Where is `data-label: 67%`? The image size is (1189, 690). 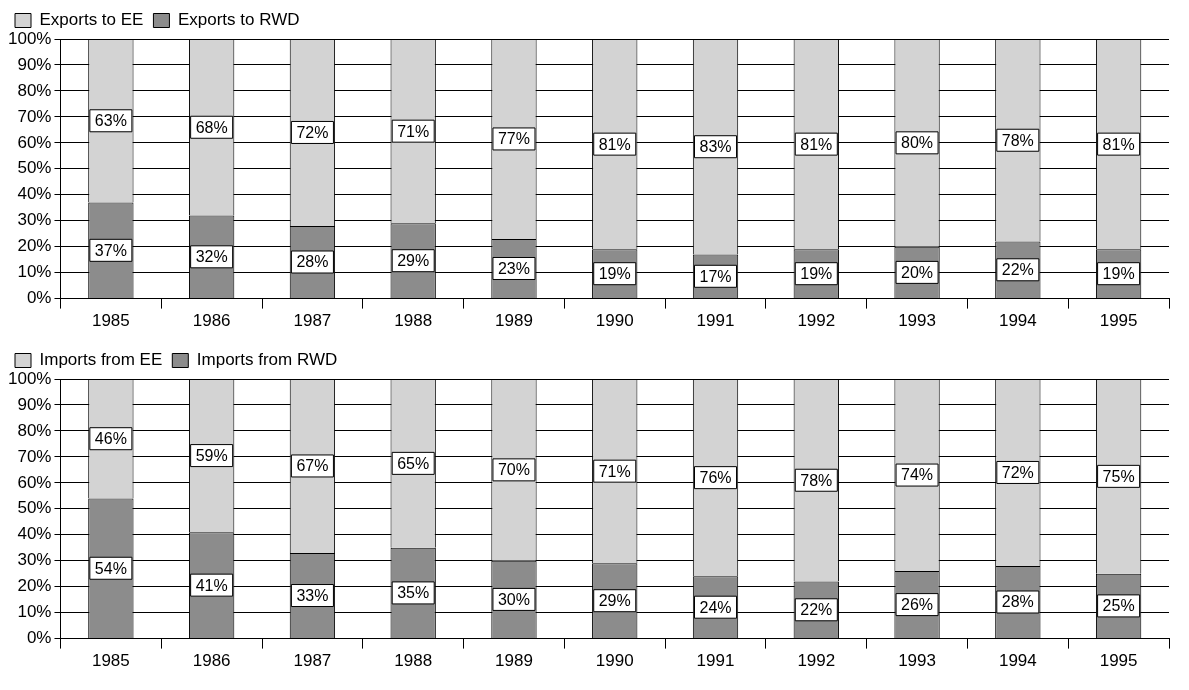
data-label: 67% is located at coordinates (312, 466).